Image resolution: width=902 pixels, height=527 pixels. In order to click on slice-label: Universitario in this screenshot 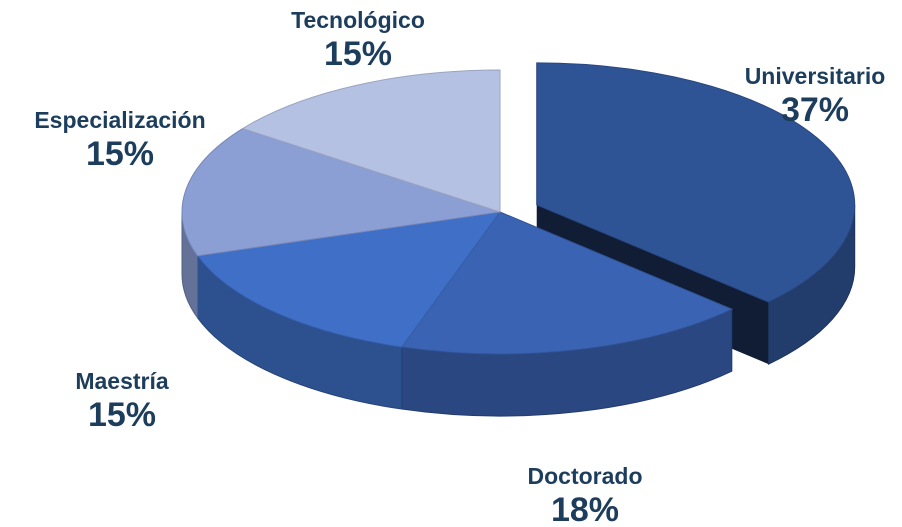, I will do `click(815, 76)`.